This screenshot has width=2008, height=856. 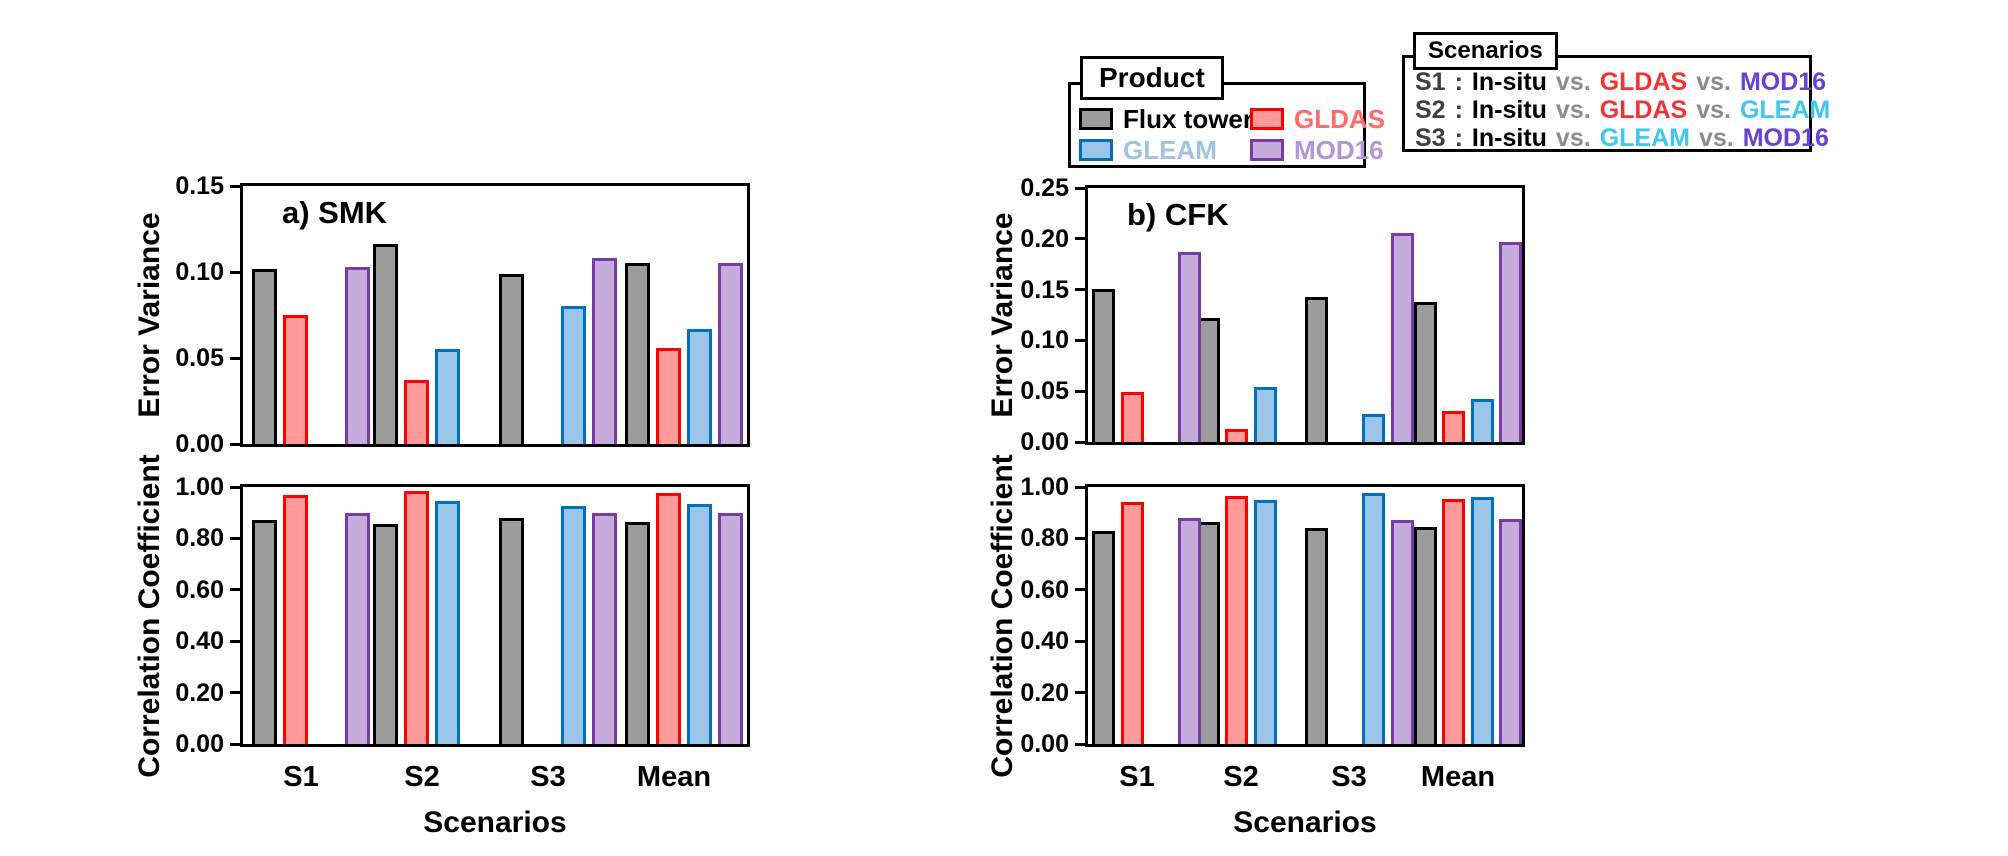 I want to click on legend-label: GLDAS, so click(x=1339, y=119).